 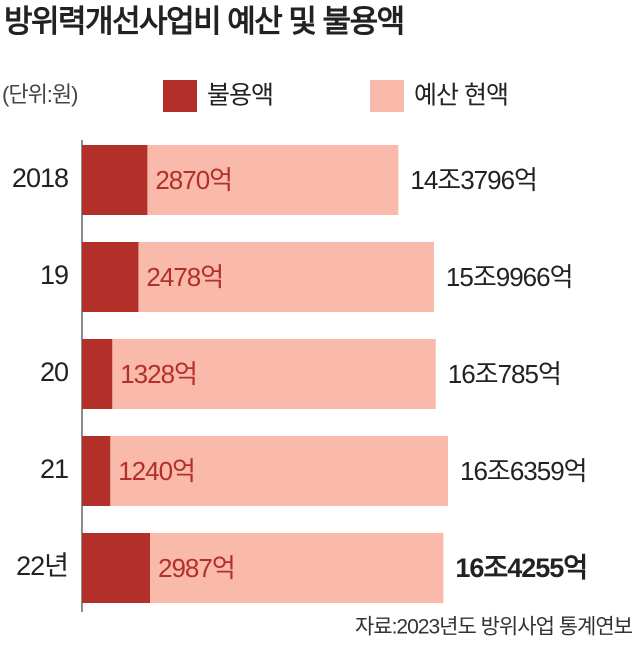 What do you see at coordinates (158, 374) in the screenshot?
I see `unused-label: 1328억` at bounding box center [158, 374].